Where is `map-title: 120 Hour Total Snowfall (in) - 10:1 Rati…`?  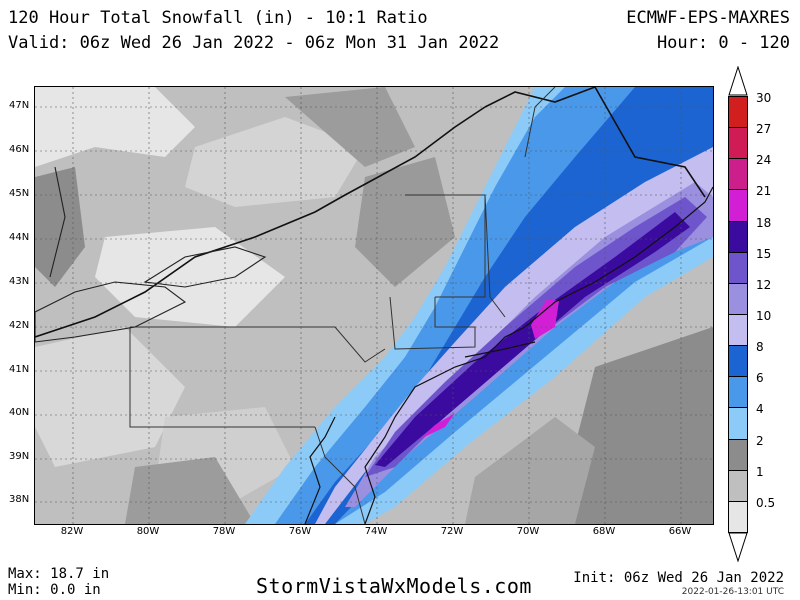 map-title: 120 Hour Total Snowfall (in) - 10:1 Rati… is located at coordinates (218, 18).